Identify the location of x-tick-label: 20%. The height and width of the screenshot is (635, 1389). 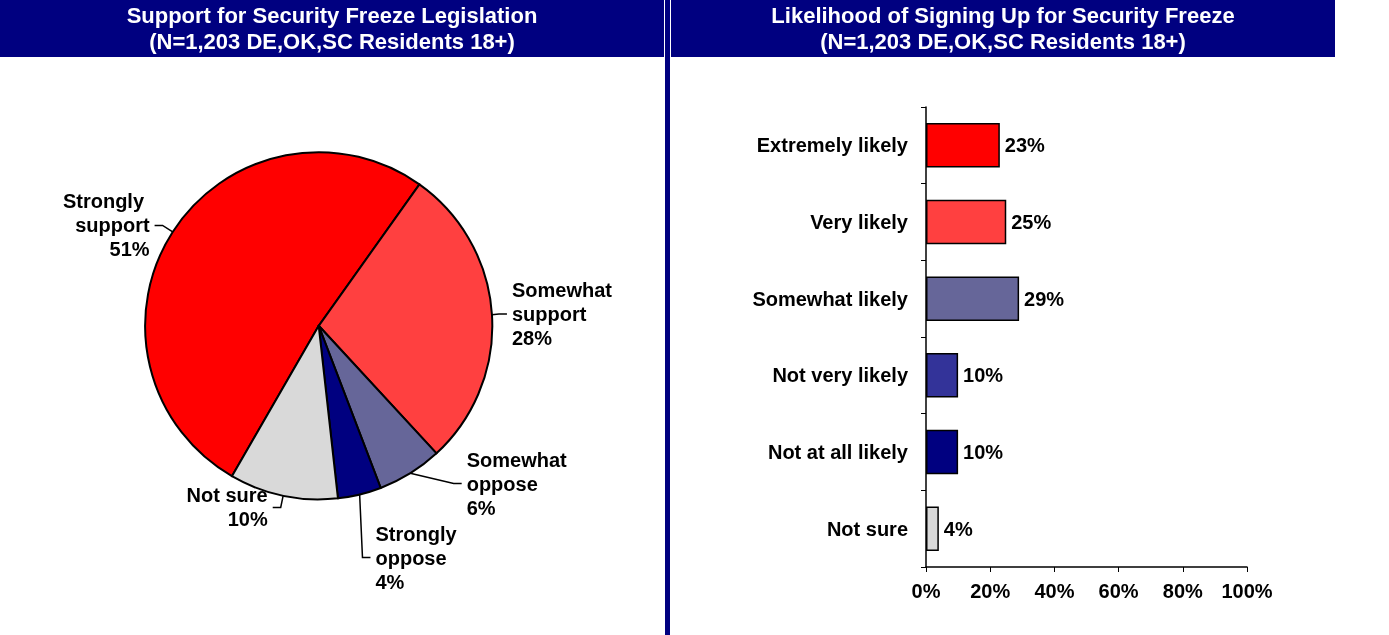
(990, 591).